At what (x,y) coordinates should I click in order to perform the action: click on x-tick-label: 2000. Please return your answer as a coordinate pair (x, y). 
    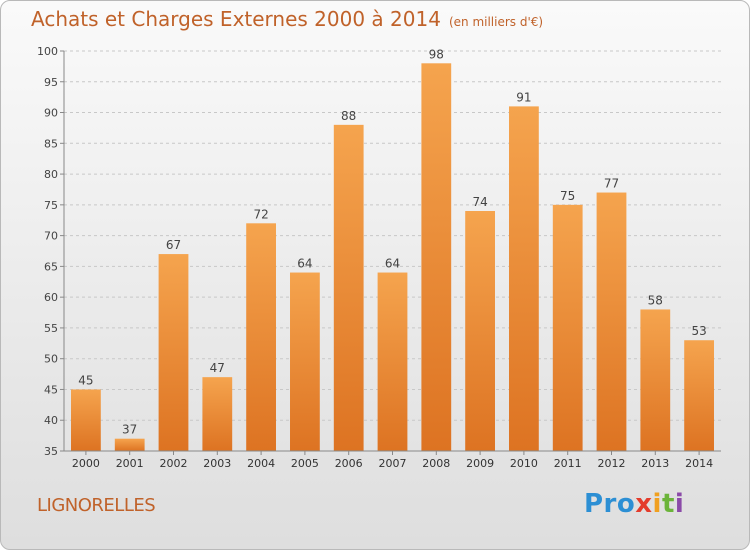
    Looking at the image, I should click on (86, 463).